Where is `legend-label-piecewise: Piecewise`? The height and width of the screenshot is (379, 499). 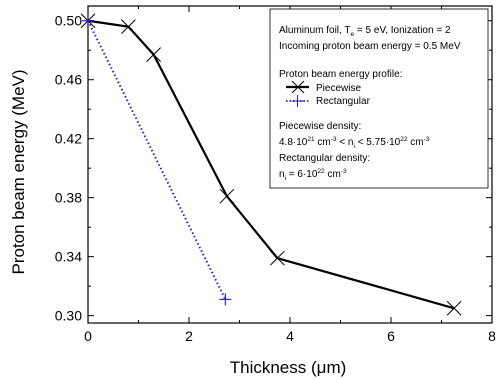
legend-label-piecewise: Piecewise is located at coordinates (338, 88).